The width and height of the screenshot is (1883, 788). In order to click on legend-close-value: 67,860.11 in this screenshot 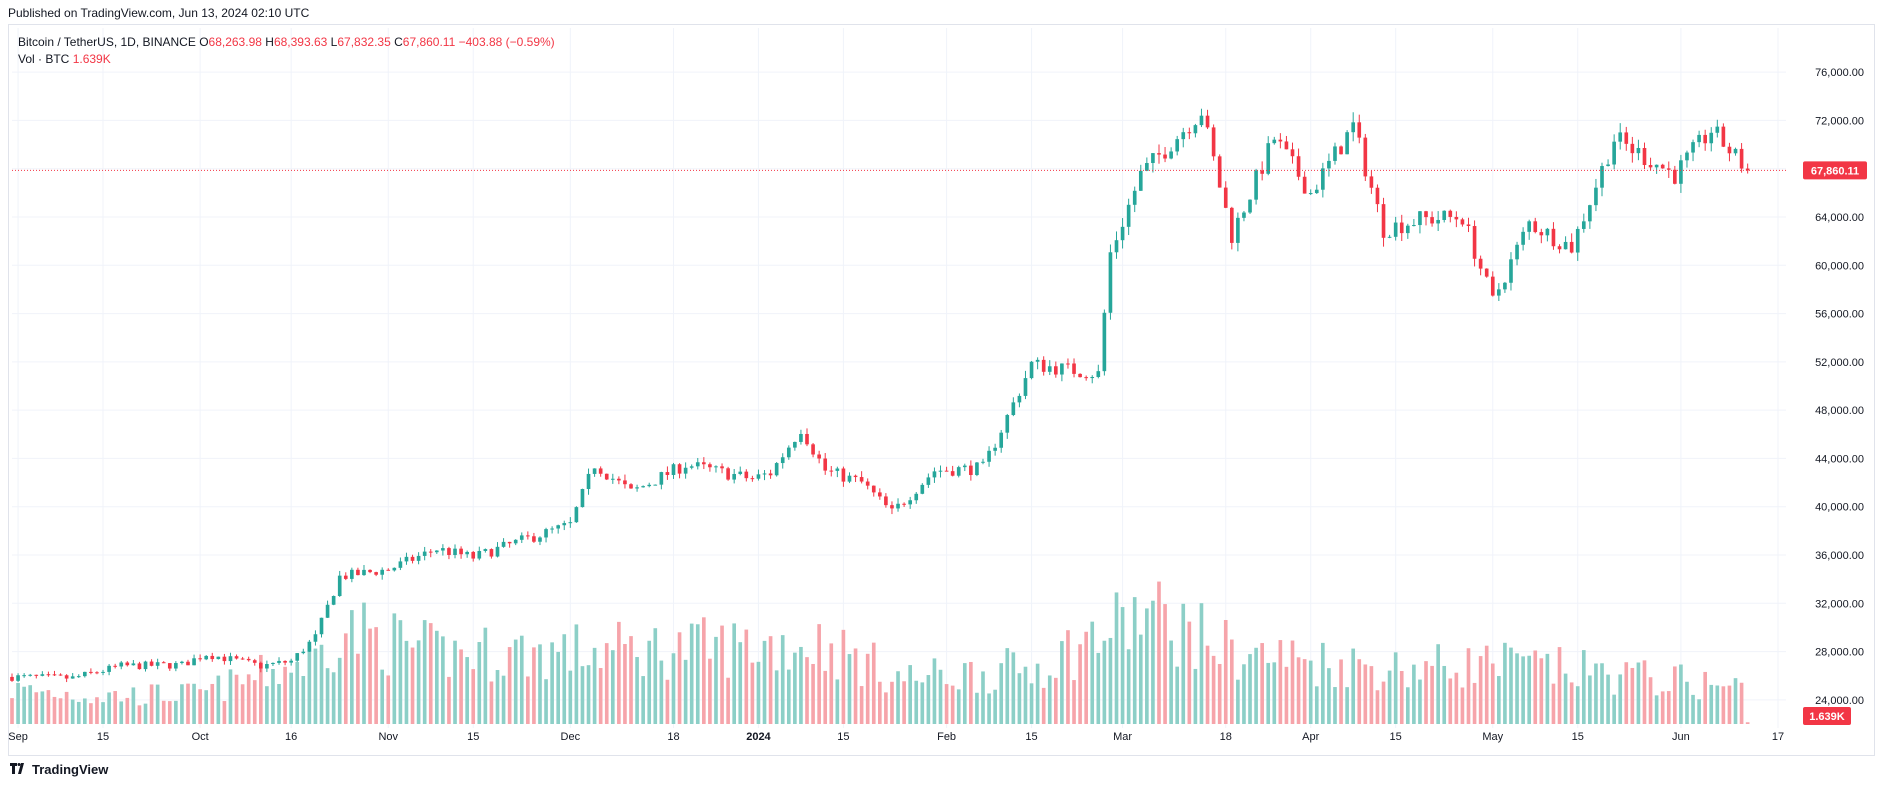, I will do `click(429, 42)`.